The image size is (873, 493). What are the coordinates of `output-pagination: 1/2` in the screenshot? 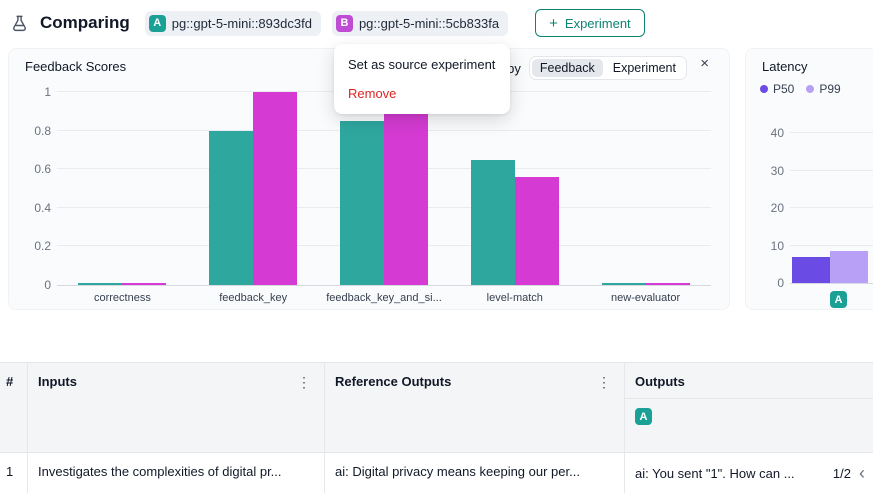 It's located at (841, 473).